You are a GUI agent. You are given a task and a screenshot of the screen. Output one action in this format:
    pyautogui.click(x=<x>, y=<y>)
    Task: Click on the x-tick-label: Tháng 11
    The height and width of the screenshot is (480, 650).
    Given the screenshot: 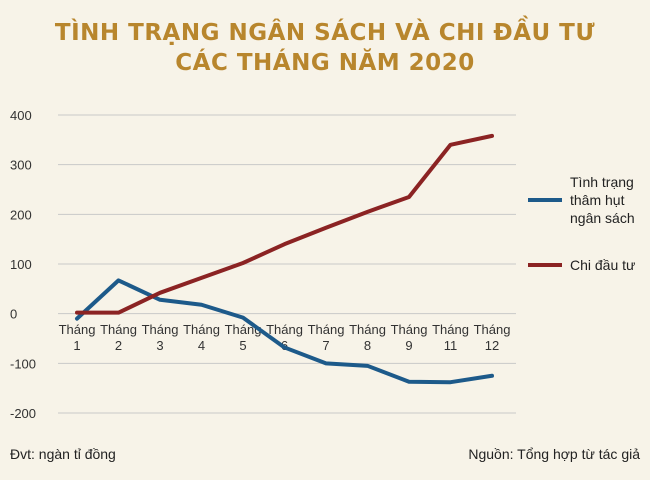 What is the action you would take?
    pyautogui.click(x=450, y=337)
    